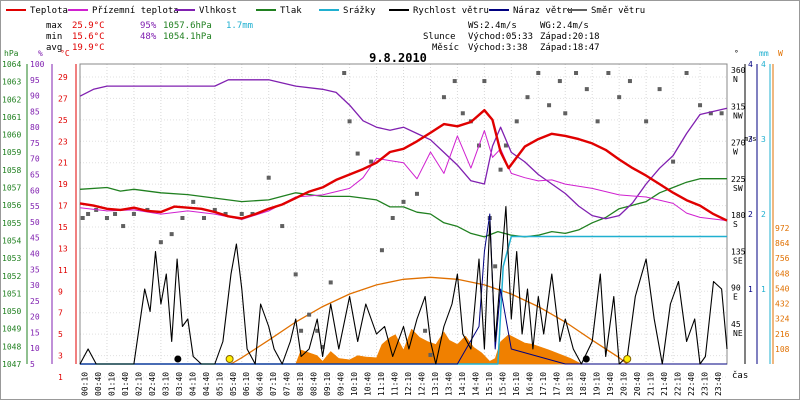  What do you see at coordinates (735, 79) in the screenshot?
I see `y-tick-dir-name: N` at bounding box center [735, 79].